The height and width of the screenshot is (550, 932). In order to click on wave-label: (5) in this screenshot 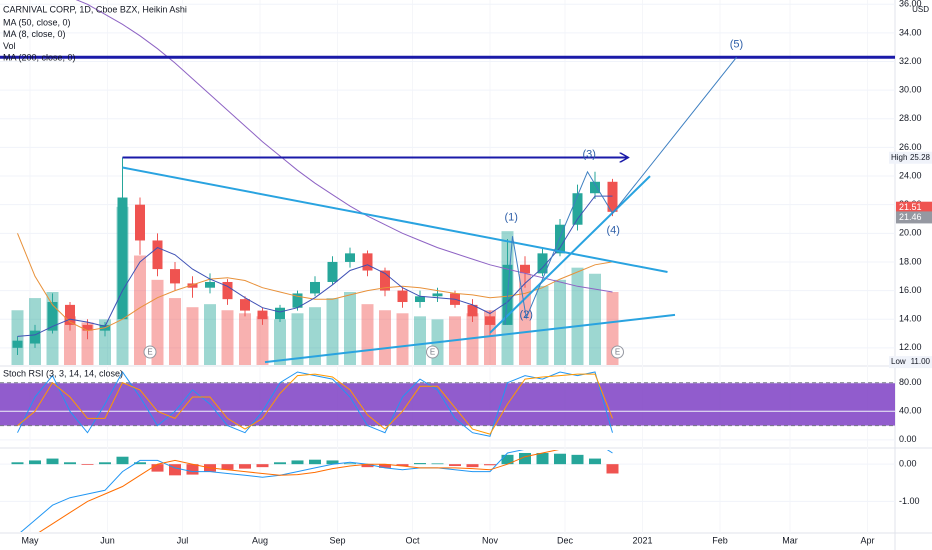, I will do `click(736, 44)`.